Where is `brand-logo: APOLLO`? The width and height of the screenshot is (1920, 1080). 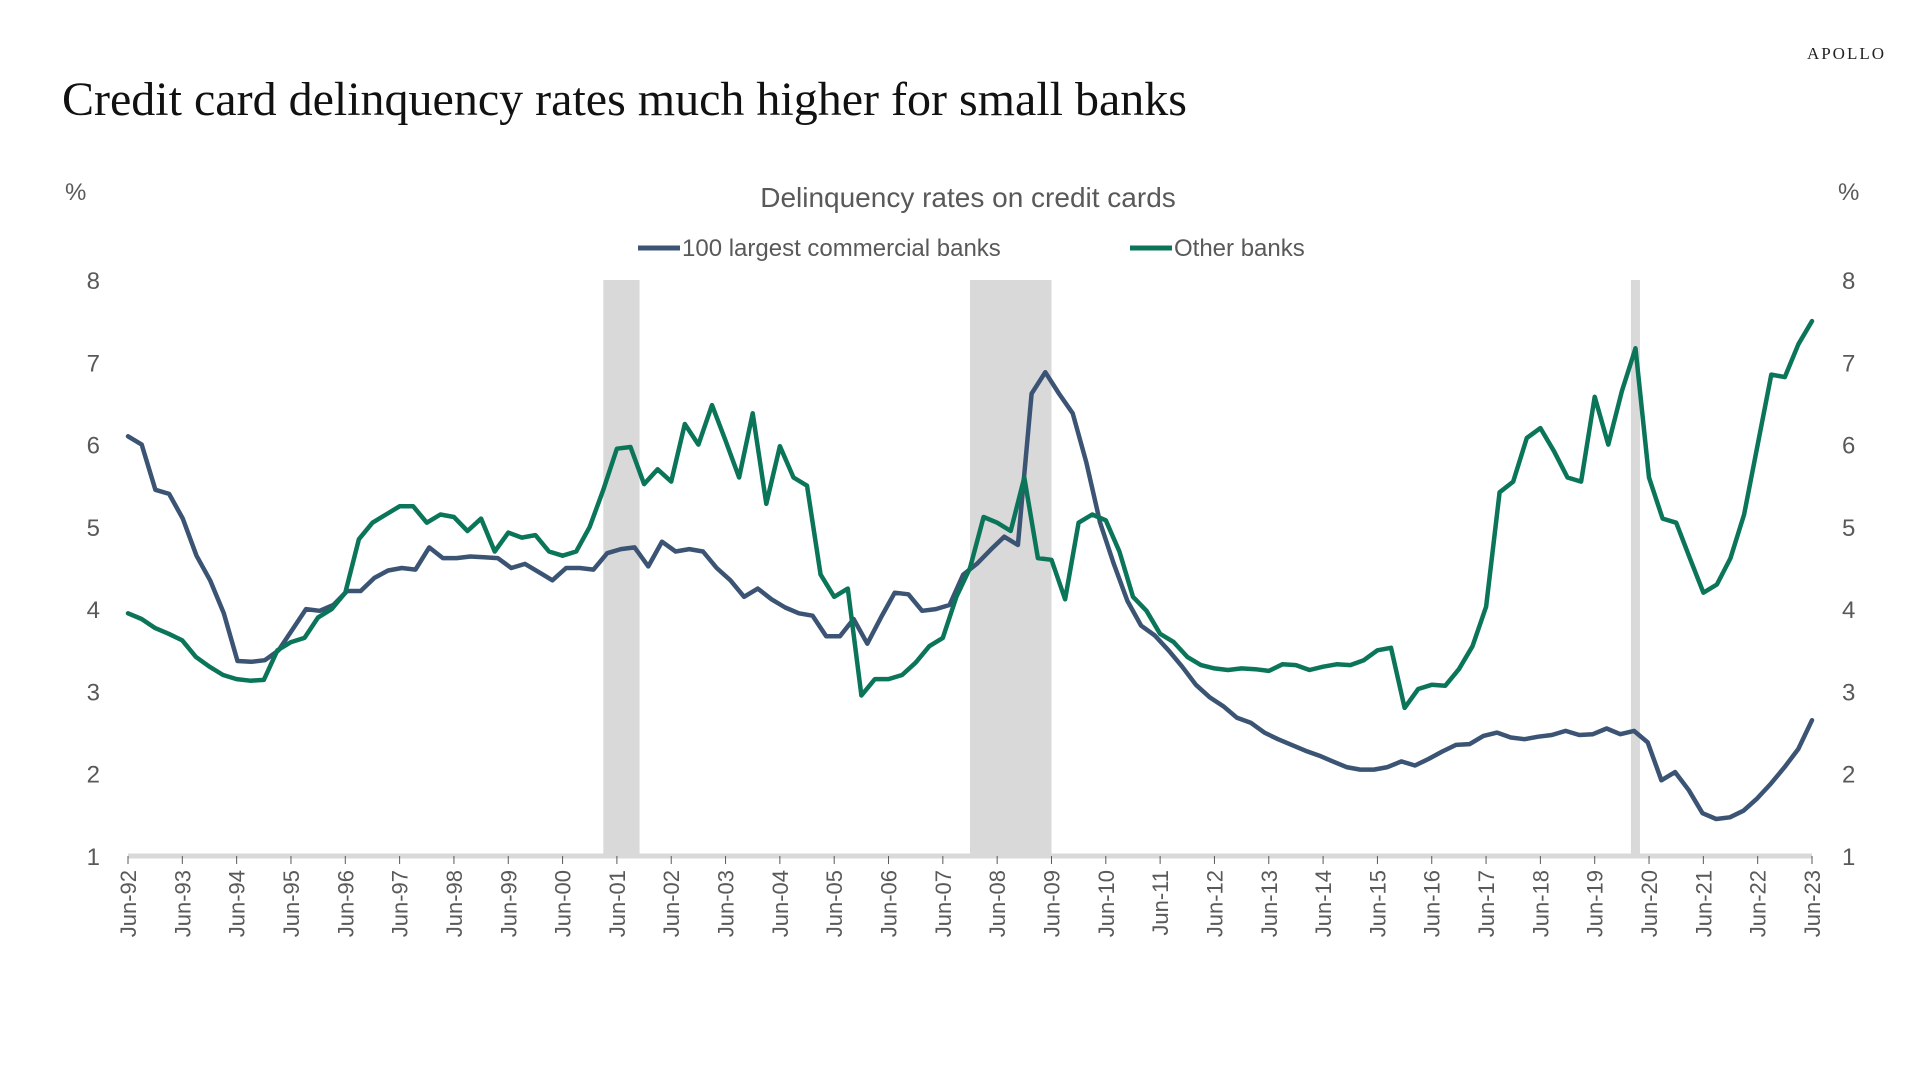
brand-logo: APOLLO is located at coordinates (1846, 53).